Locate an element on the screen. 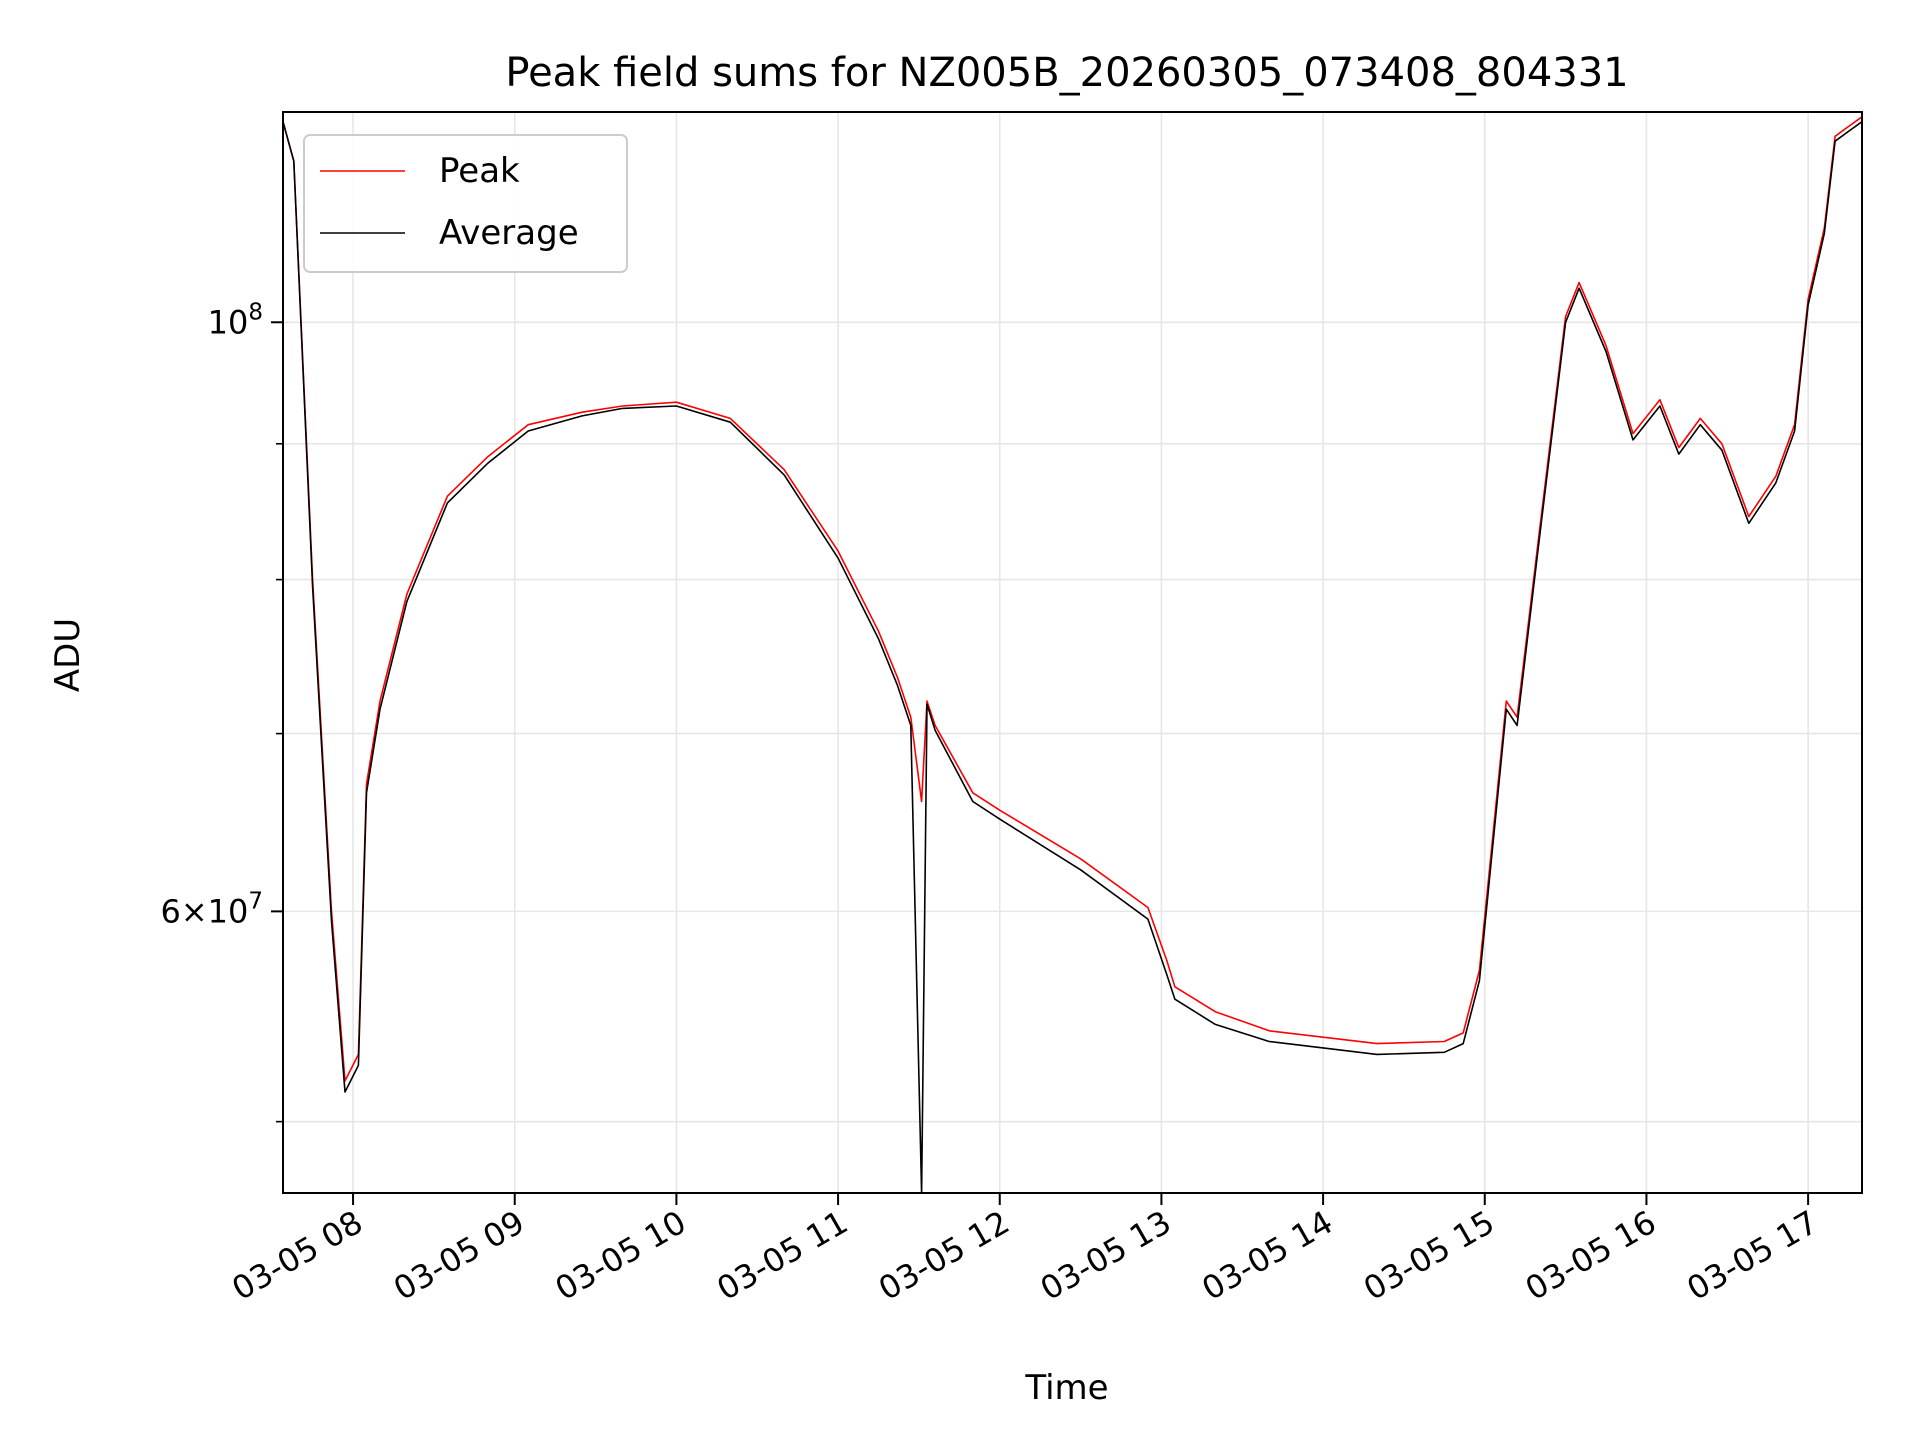 This screenshot has width=1920, height=1440. x-axis-title: Time is located at coordinates (1066, 1388).